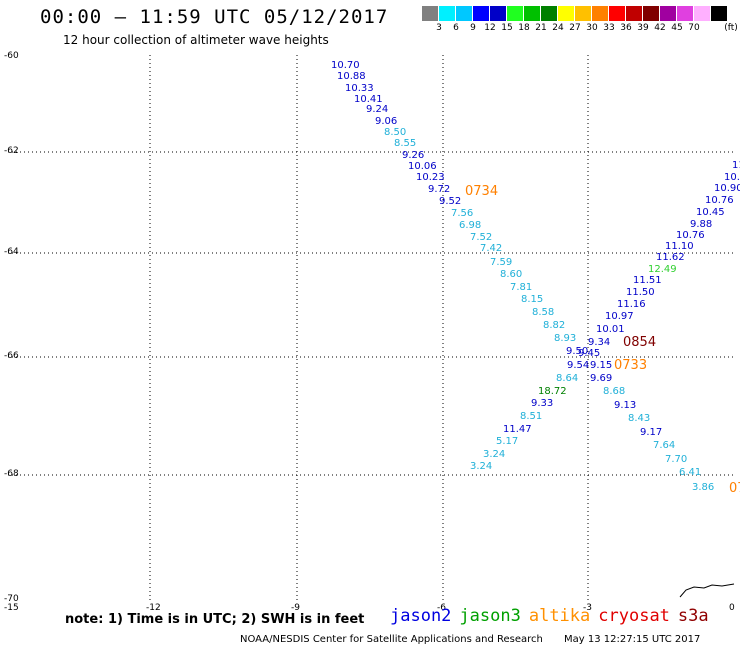 This screenshot has width=740, height=650. What do you see at coordinates (507, 28) in the screenshot?
I see `scale-label: 15` at bounding box center [507, 28].